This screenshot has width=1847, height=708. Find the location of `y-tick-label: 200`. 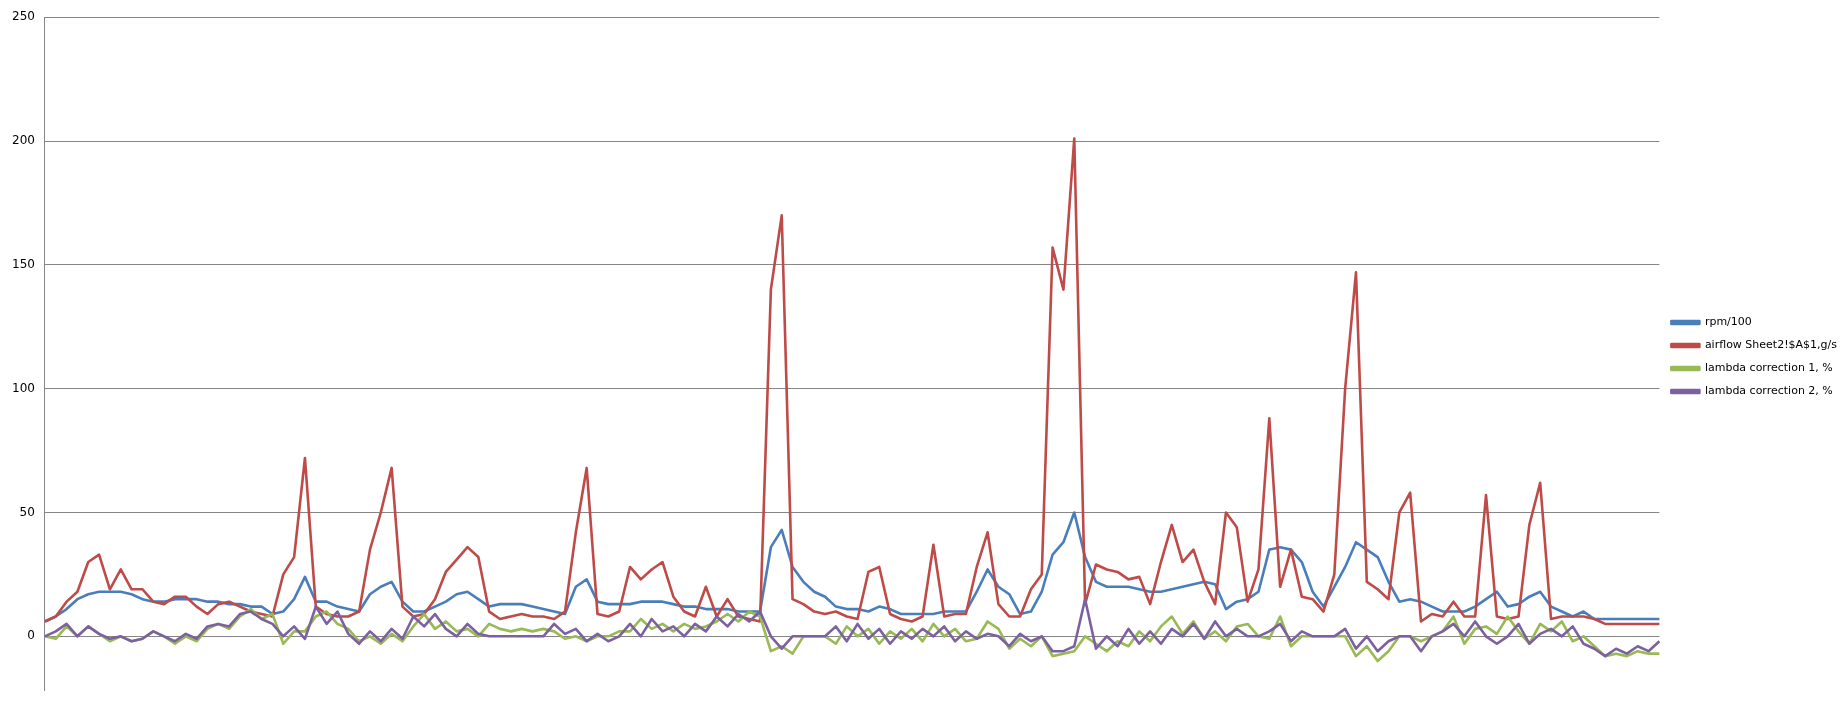

y-tick-label: 200 is located at coordinates (23, 140).